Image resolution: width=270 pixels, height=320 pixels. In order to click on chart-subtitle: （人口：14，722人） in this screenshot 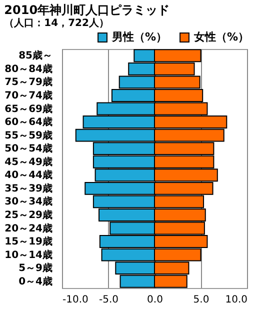, I will do `click(56, 23)`.